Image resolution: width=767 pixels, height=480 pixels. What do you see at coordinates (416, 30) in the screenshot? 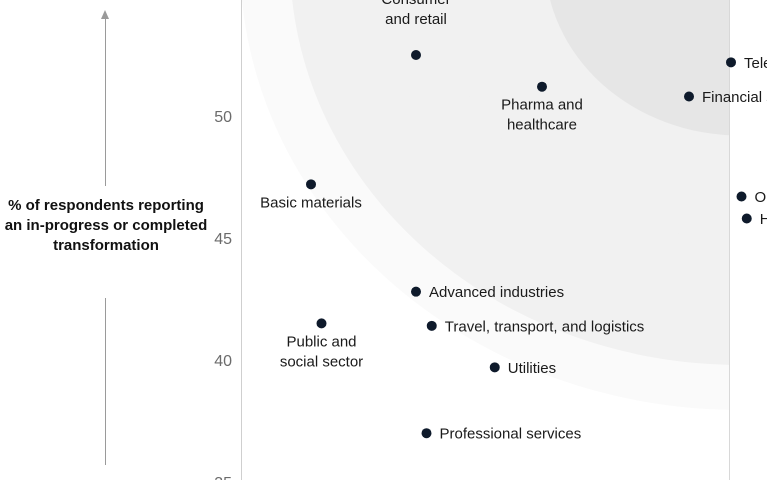
I see `data-point-group: Consumer and retail` at bounding box center [416, 30].